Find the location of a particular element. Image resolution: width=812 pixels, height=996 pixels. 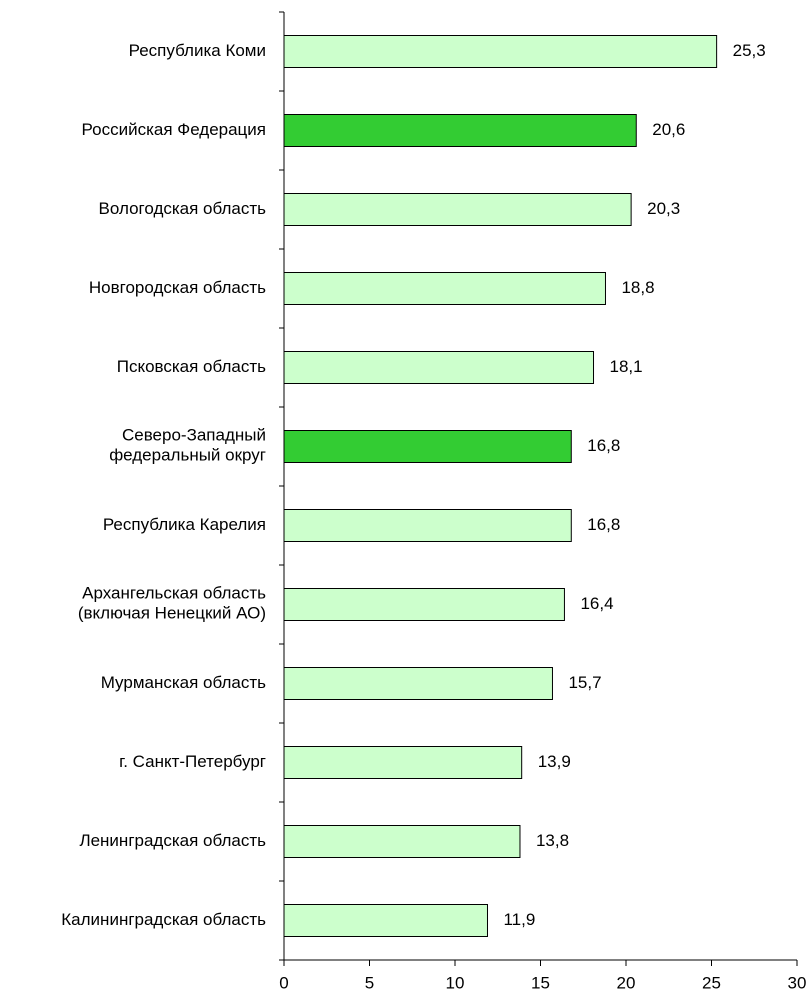

x-tick-label: 10 is located at coordinates (455, 982).